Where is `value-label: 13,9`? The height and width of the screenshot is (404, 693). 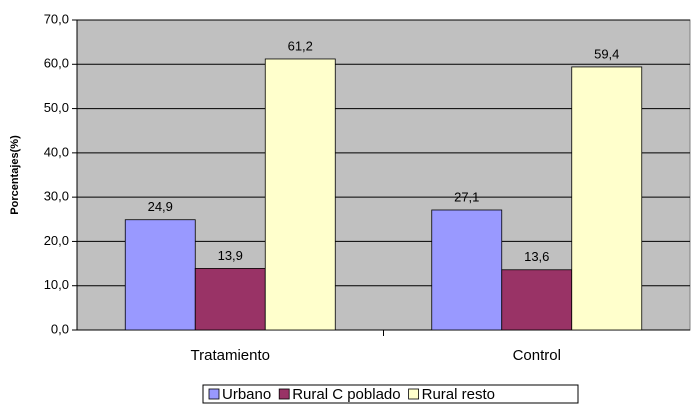
value-label: 13,9 is located at coordinates (230, 255).